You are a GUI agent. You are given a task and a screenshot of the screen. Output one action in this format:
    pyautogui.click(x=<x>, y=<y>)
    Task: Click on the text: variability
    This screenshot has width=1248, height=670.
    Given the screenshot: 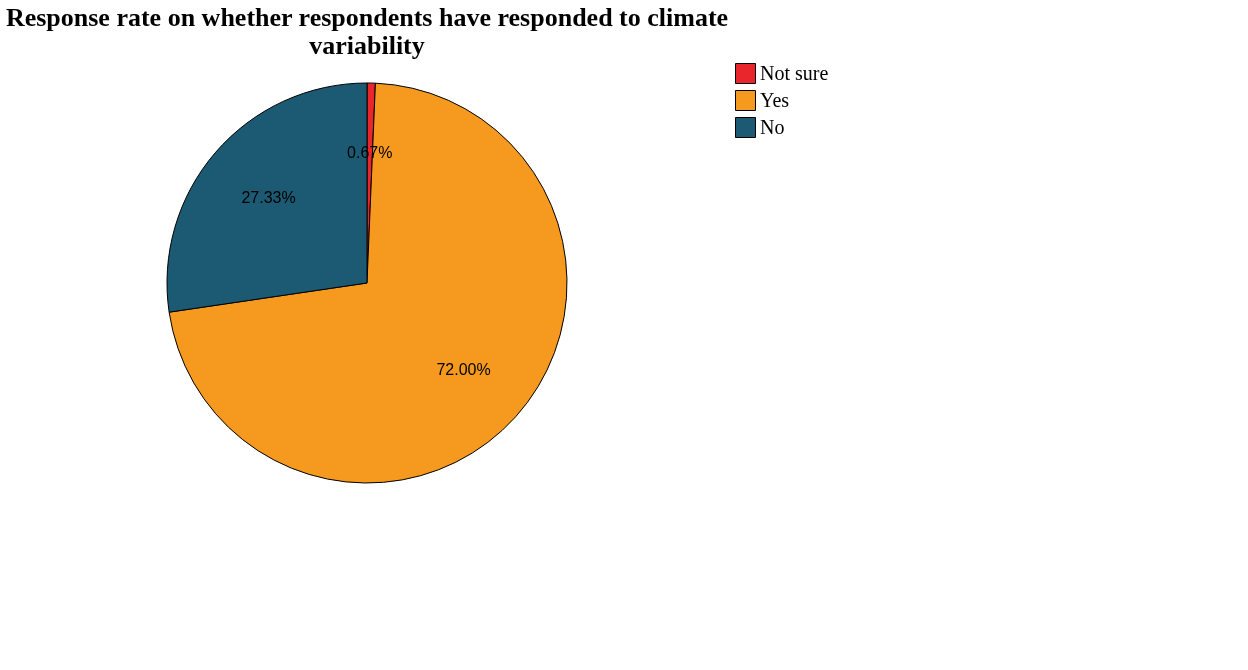 What is the action you would take?
    pyautogui.click(x=367, y=45)
    